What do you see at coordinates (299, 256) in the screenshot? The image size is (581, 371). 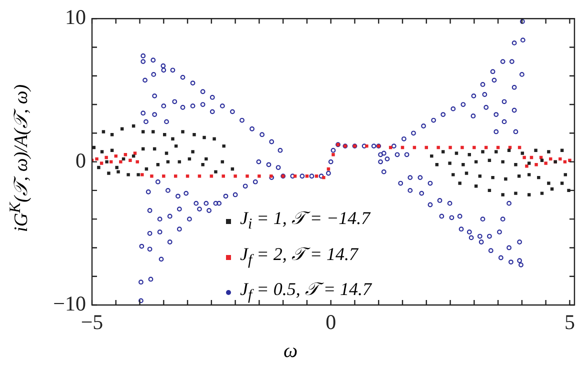 I see `legend-label: J$_{f}$ = 2, 𝒯 = 14.7` at bounding box center [299, 256].